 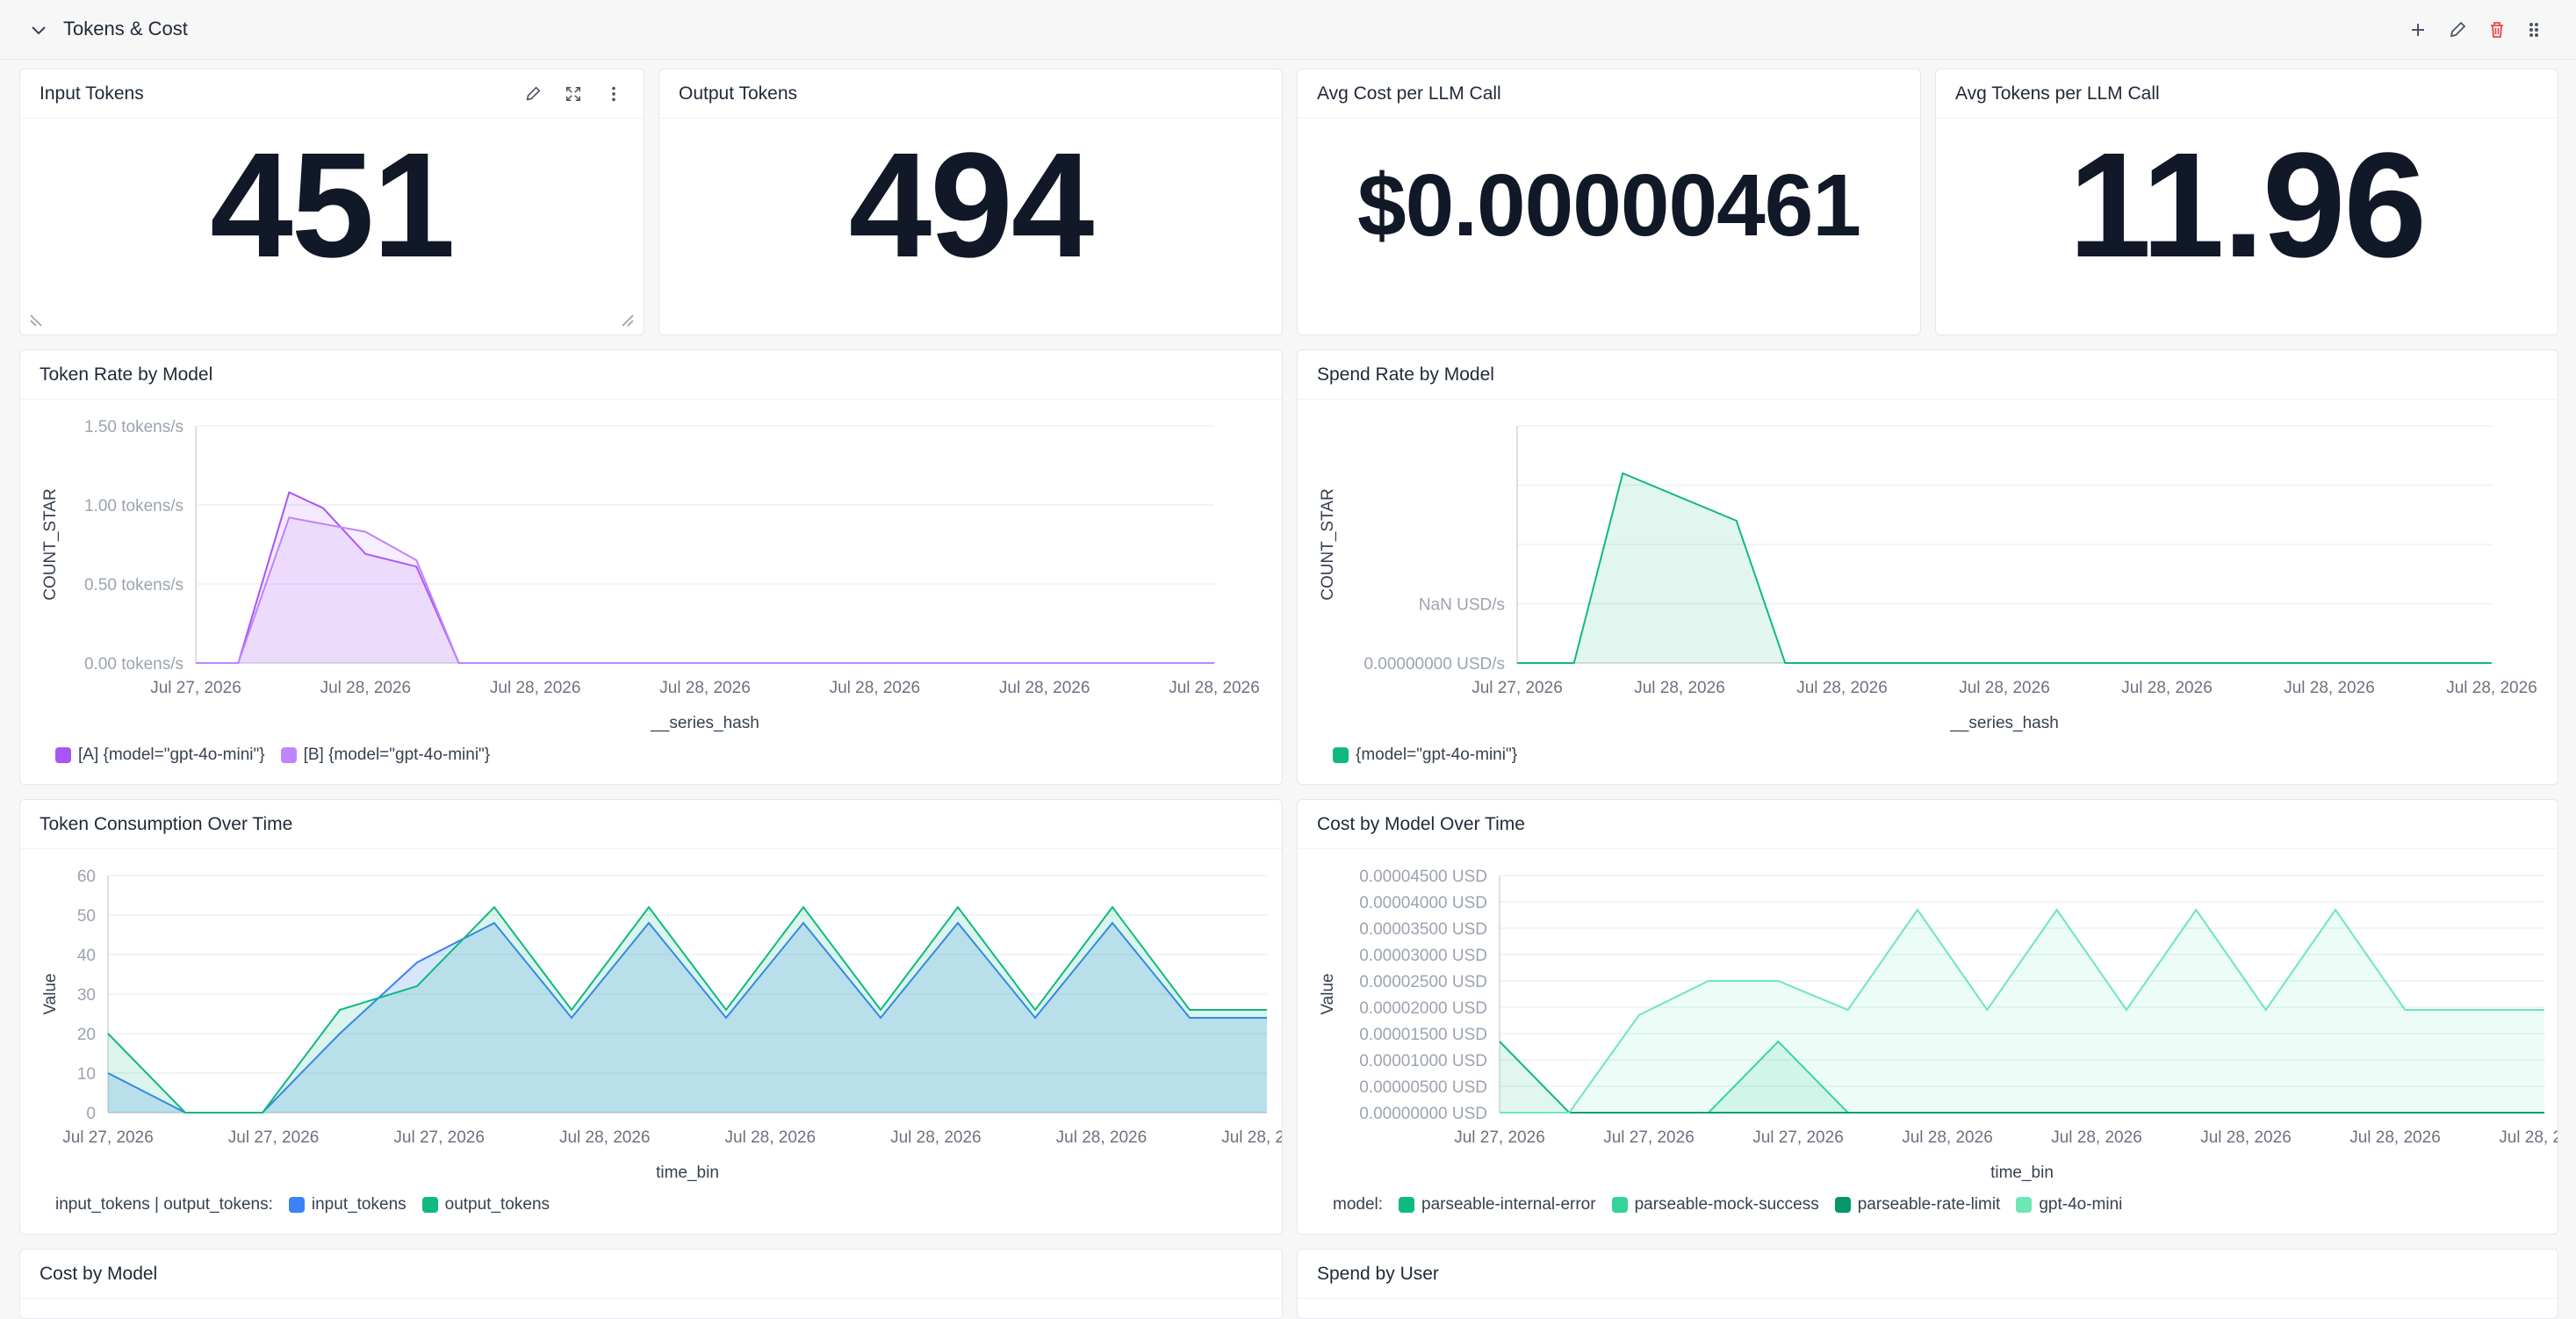 I want to click on resize-handle-right-icon, so click(x=626, y=319).